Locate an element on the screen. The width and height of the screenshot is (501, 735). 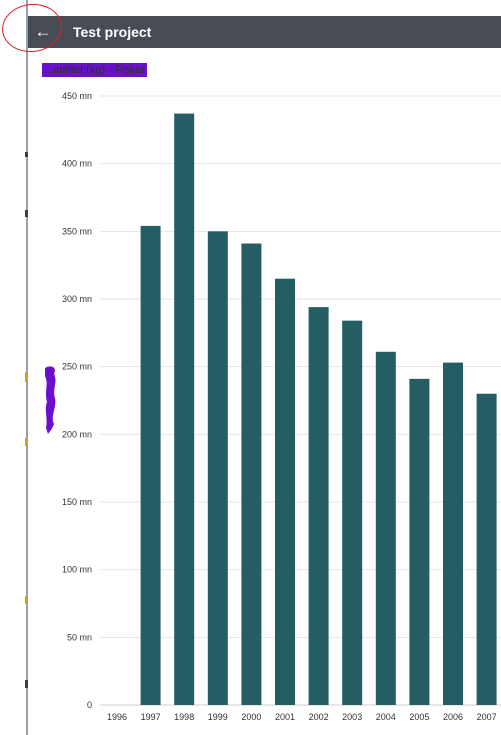
x-tick-label: 1996 is located at coordinates (117, 717).